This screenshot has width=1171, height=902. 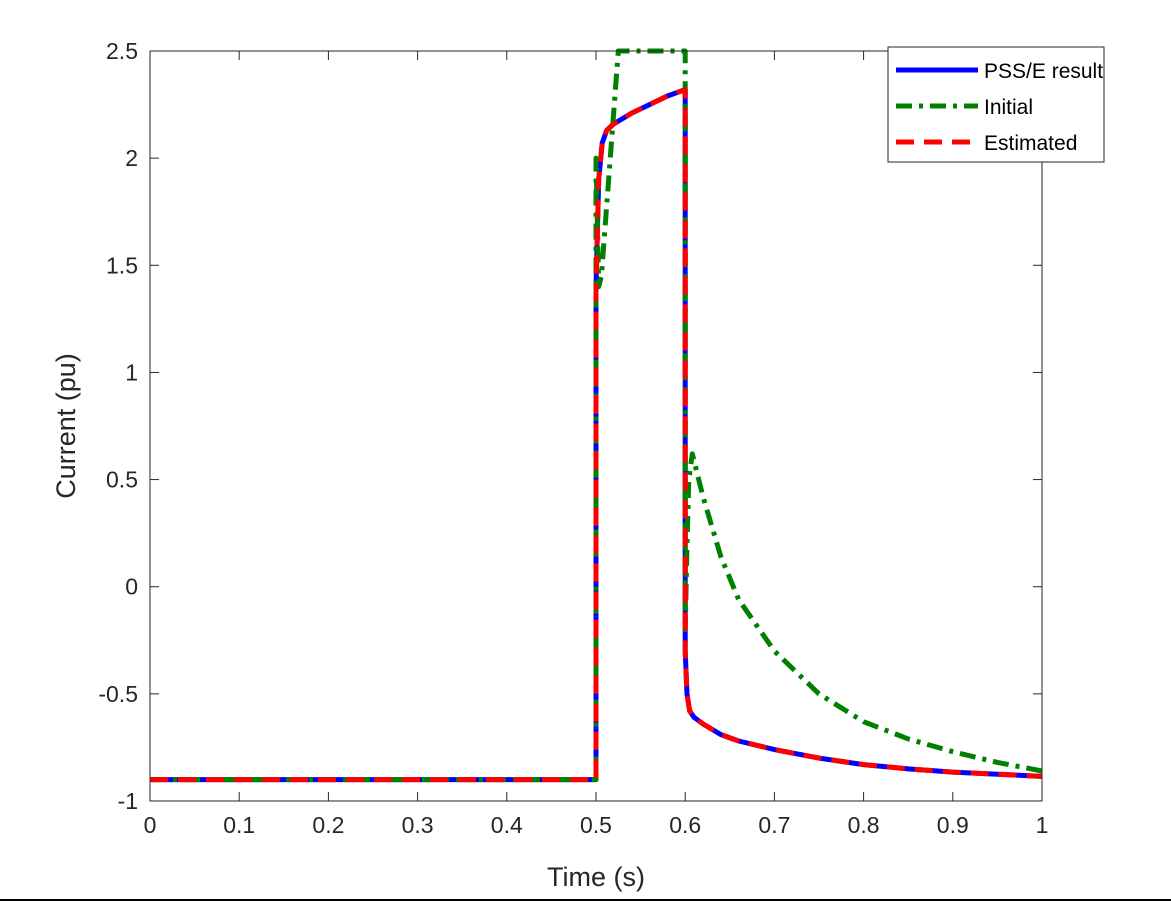 I want to click on y-axis-label: Current (pu), so click(x=66, y=426).